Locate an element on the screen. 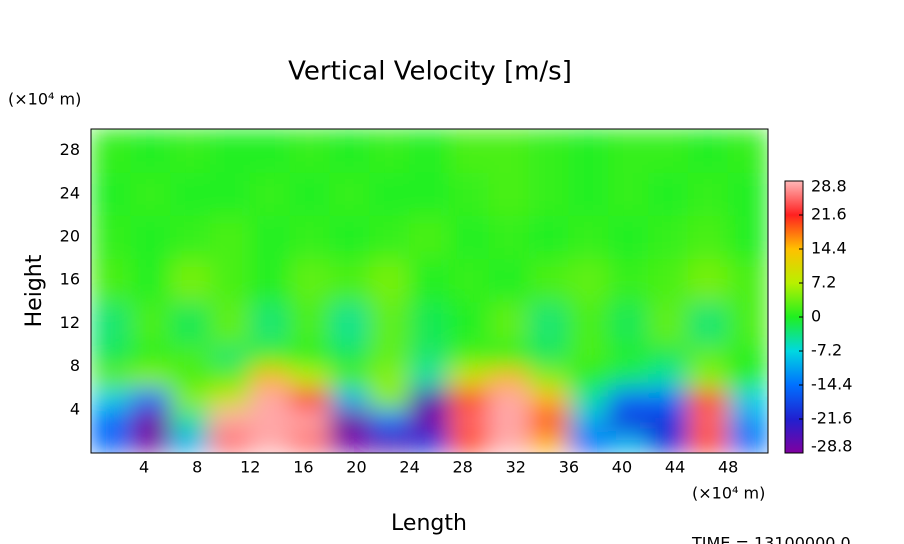  y-tick-label: 24 is located at coordinates (70, 192).